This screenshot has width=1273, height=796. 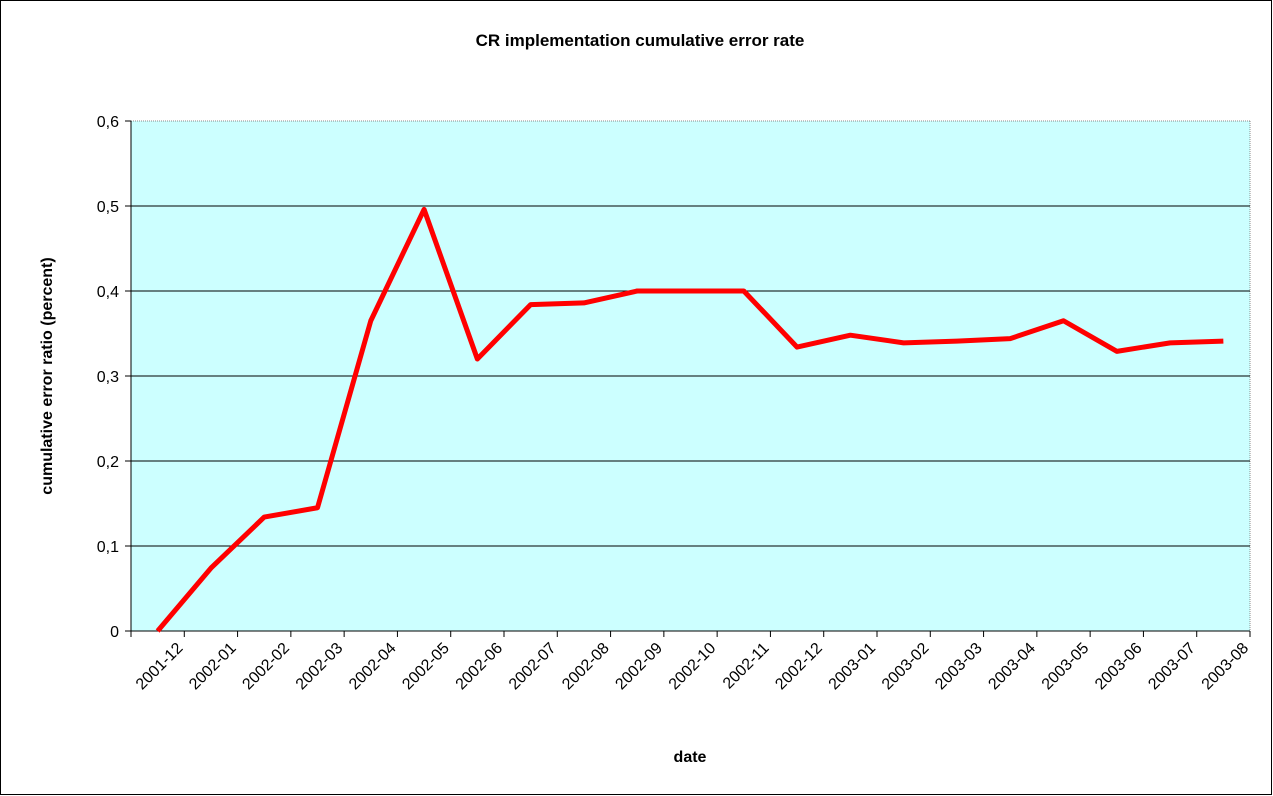 What do you see at coordinates (108, 292) in the screenshot?
I see `y-tick-label: 0,4` at bounding box center [108, 292].